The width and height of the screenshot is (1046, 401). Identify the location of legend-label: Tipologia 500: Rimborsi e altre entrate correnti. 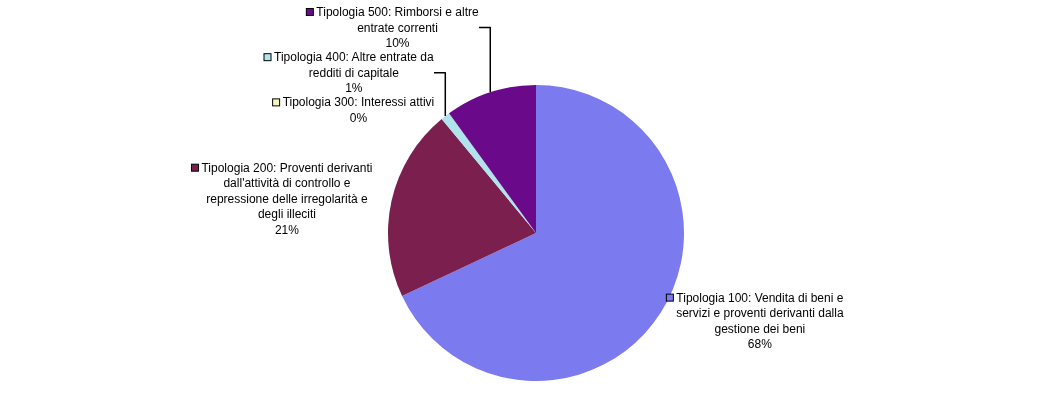
(397, 19).